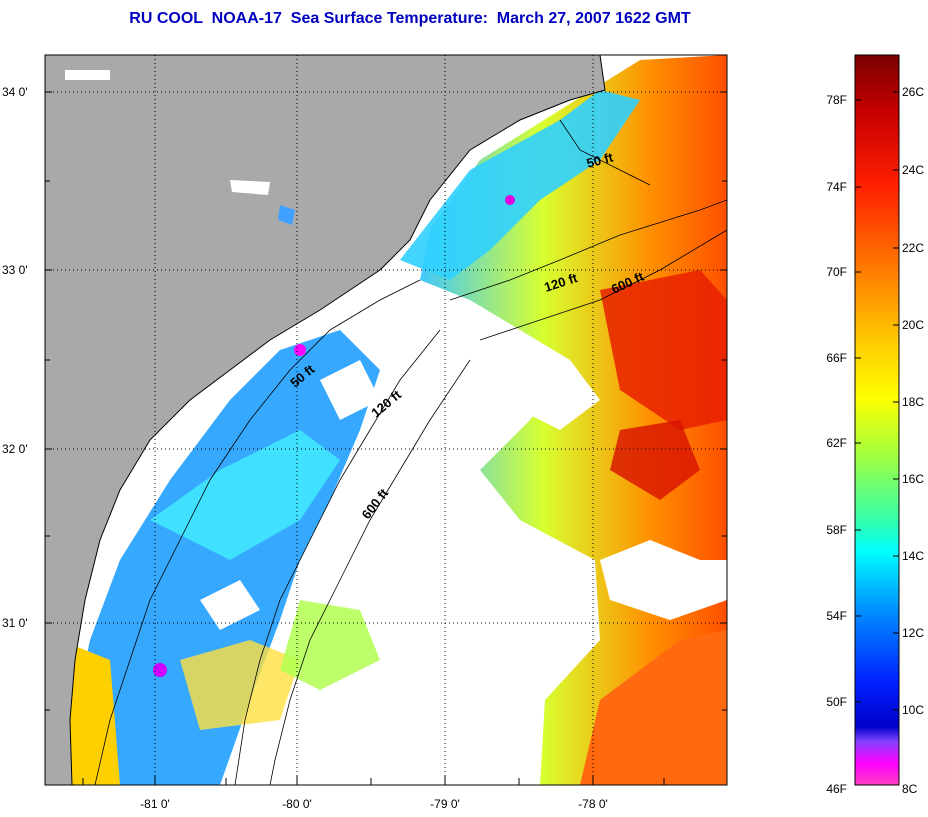  Describe the element at coordinates (836, 358) in the screenshot. I see `colorbar-f-label: 66F` at that location.